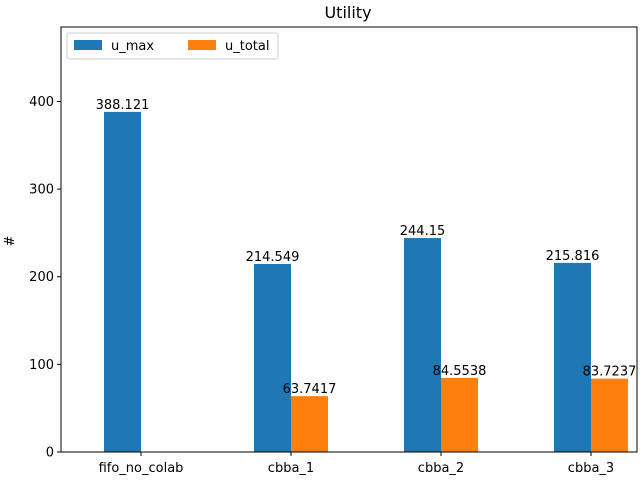  Describe the element at coordinates (50, 453) in the screenshot. I see `y-tick-label-0: 0` at that location.